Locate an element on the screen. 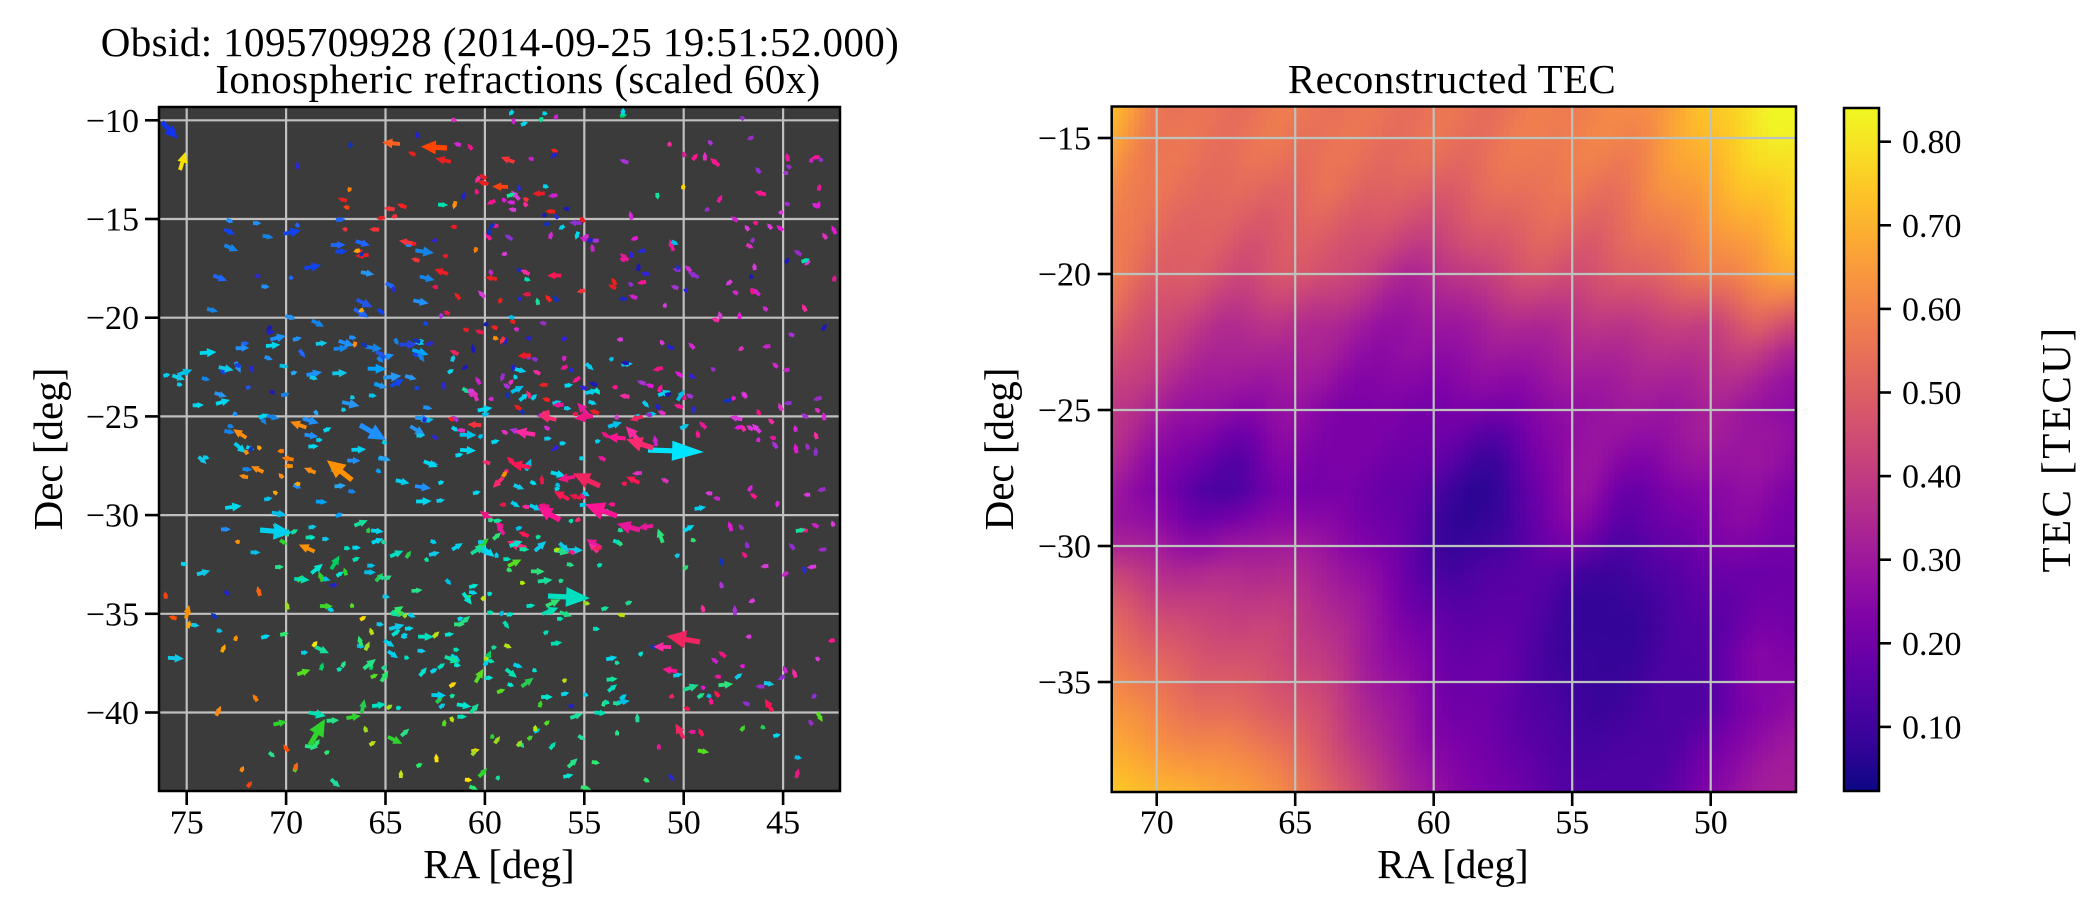 The width and height of the screenshot is (2100, 900). svg-text: TEC [TECU] is located at coordinates (2056, 448).